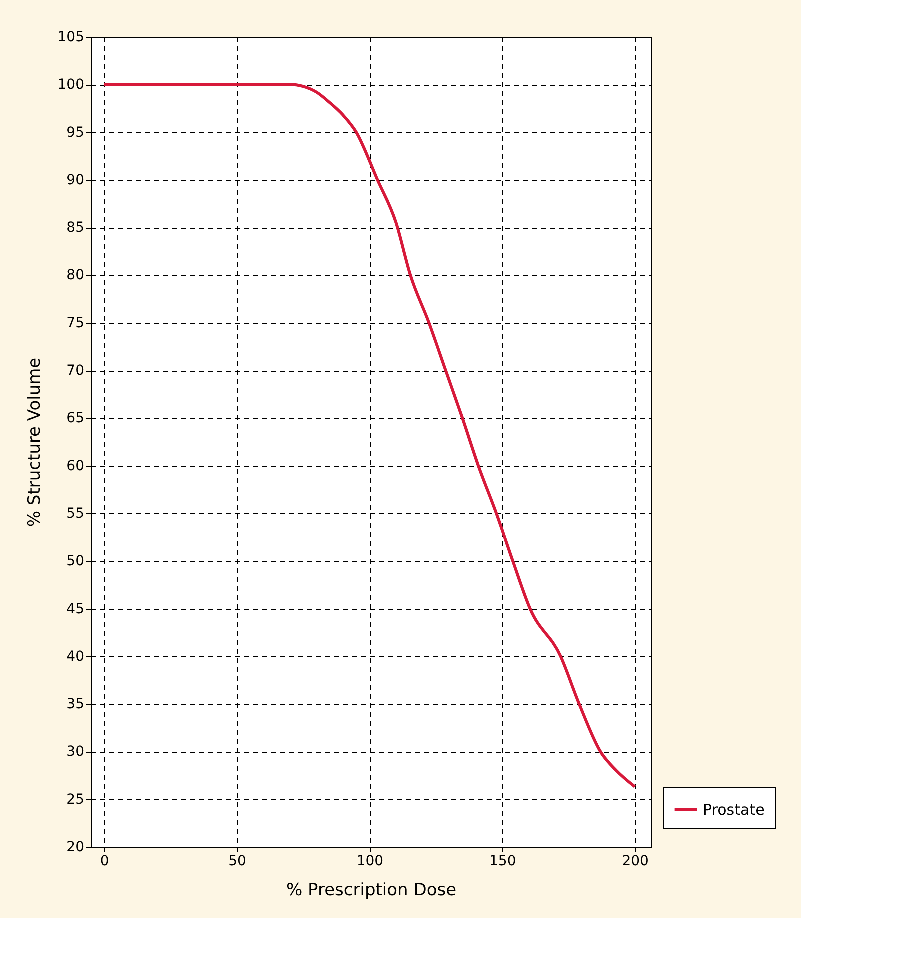  I want to click on x-axis-title: % Prescription Dose, so click(371, 890).